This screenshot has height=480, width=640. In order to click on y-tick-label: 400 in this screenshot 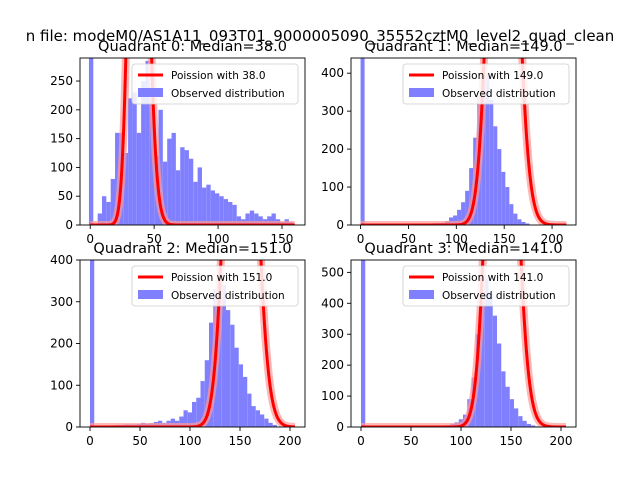, I will do `click(332, 73)`.